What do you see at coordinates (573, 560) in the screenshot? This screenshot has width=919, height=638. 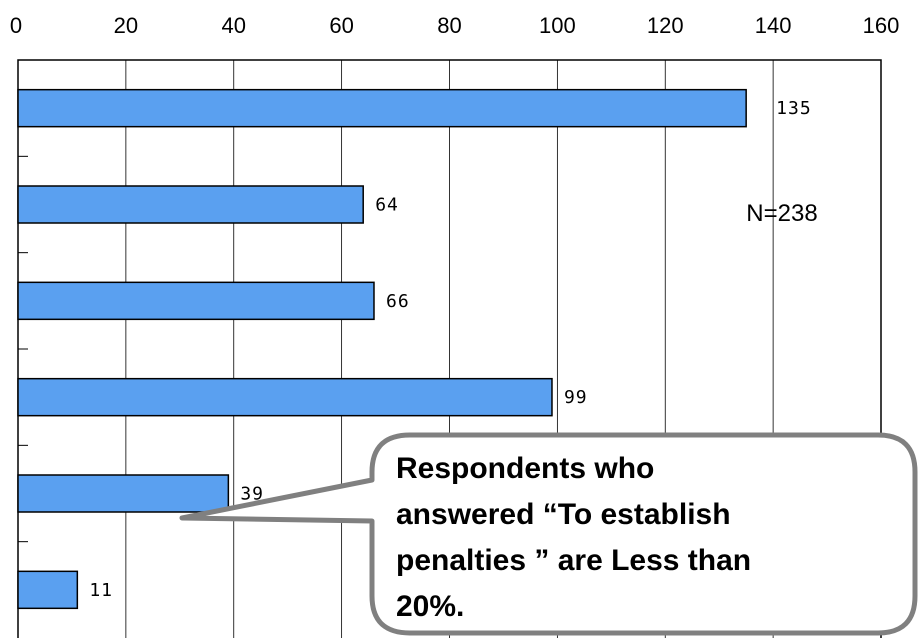 I see `callout-line-3: penalties ” are Less than` at bounding box center [573, 560].